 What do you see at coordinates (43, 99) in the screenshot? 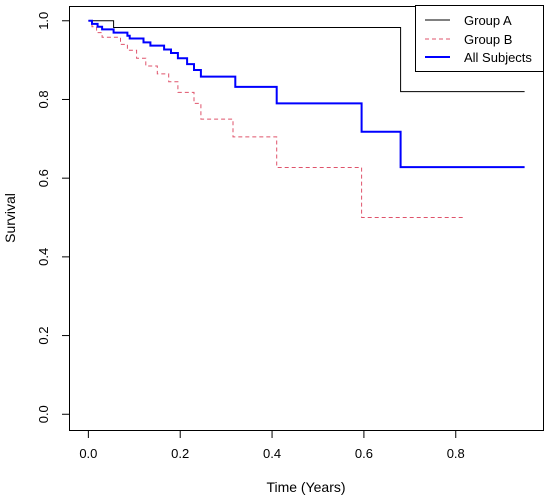
I see `y-tick-label: 0.8` at bounding box center [43, 99].